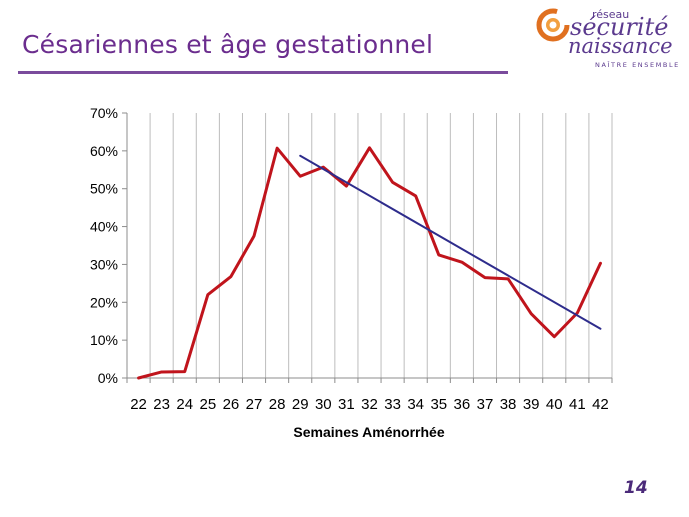 This screenshot has width=689, height=517. I want to click on x-tick-label: 30, so click(323, 404).